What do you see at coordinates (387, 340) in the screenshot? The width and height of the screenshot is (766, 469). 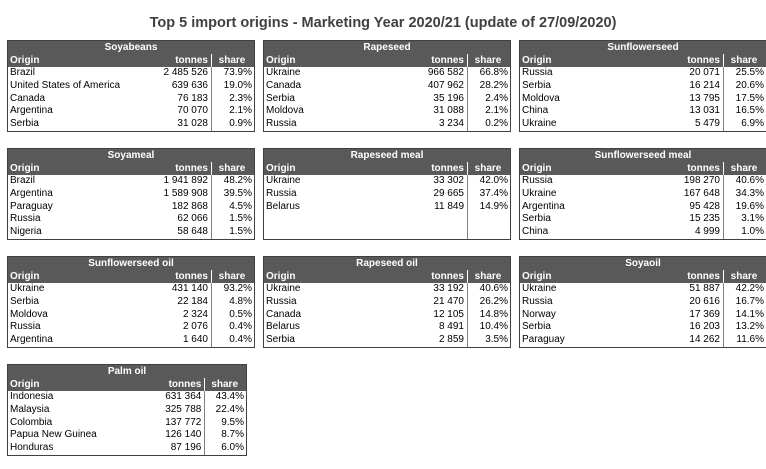 I see `table-row: Serbia 2 859 3.5%` at bounding box center [387, 340].